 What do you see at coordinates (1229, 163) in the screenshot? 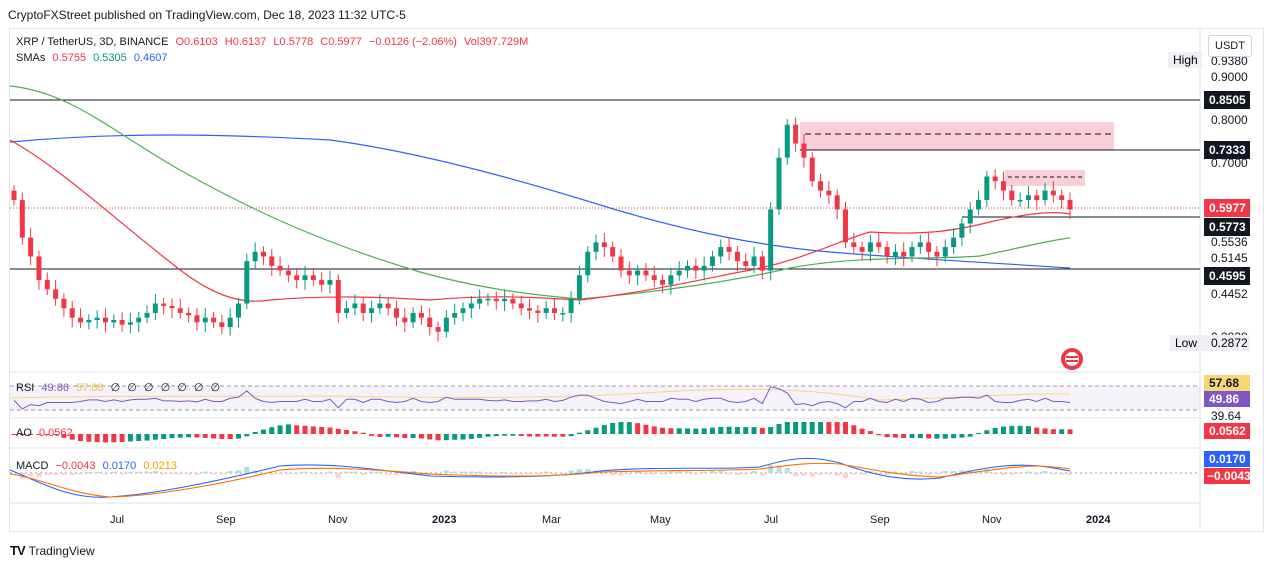
I see `price-tick: 0.7000` at bounding box center [1229, 163].